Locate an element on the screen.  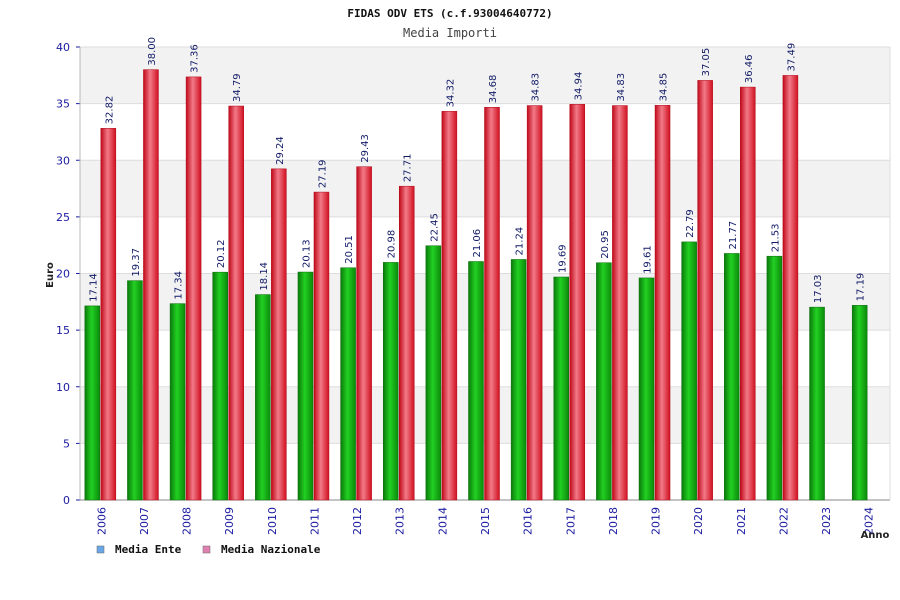
legend-label: Media Ente is located at coordinates (148, 549).